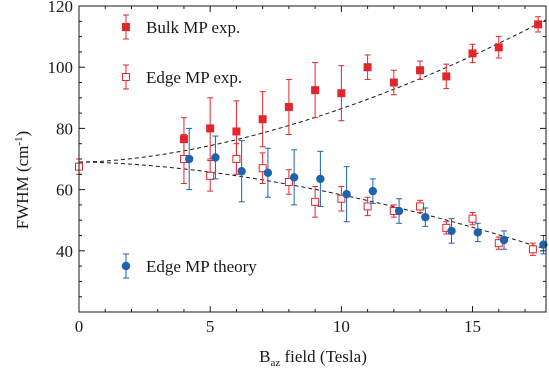 This screenshot has width=549, height=369. I want to click on x-tick-label: 15, so click(472, 326).